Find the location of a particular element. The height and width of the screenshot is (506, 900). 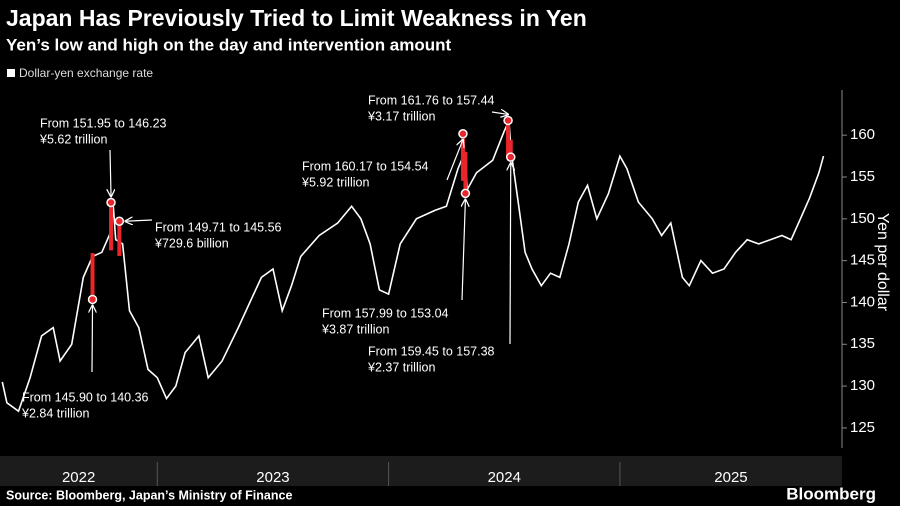

x-axis-band is located at coordinates (421, 471).